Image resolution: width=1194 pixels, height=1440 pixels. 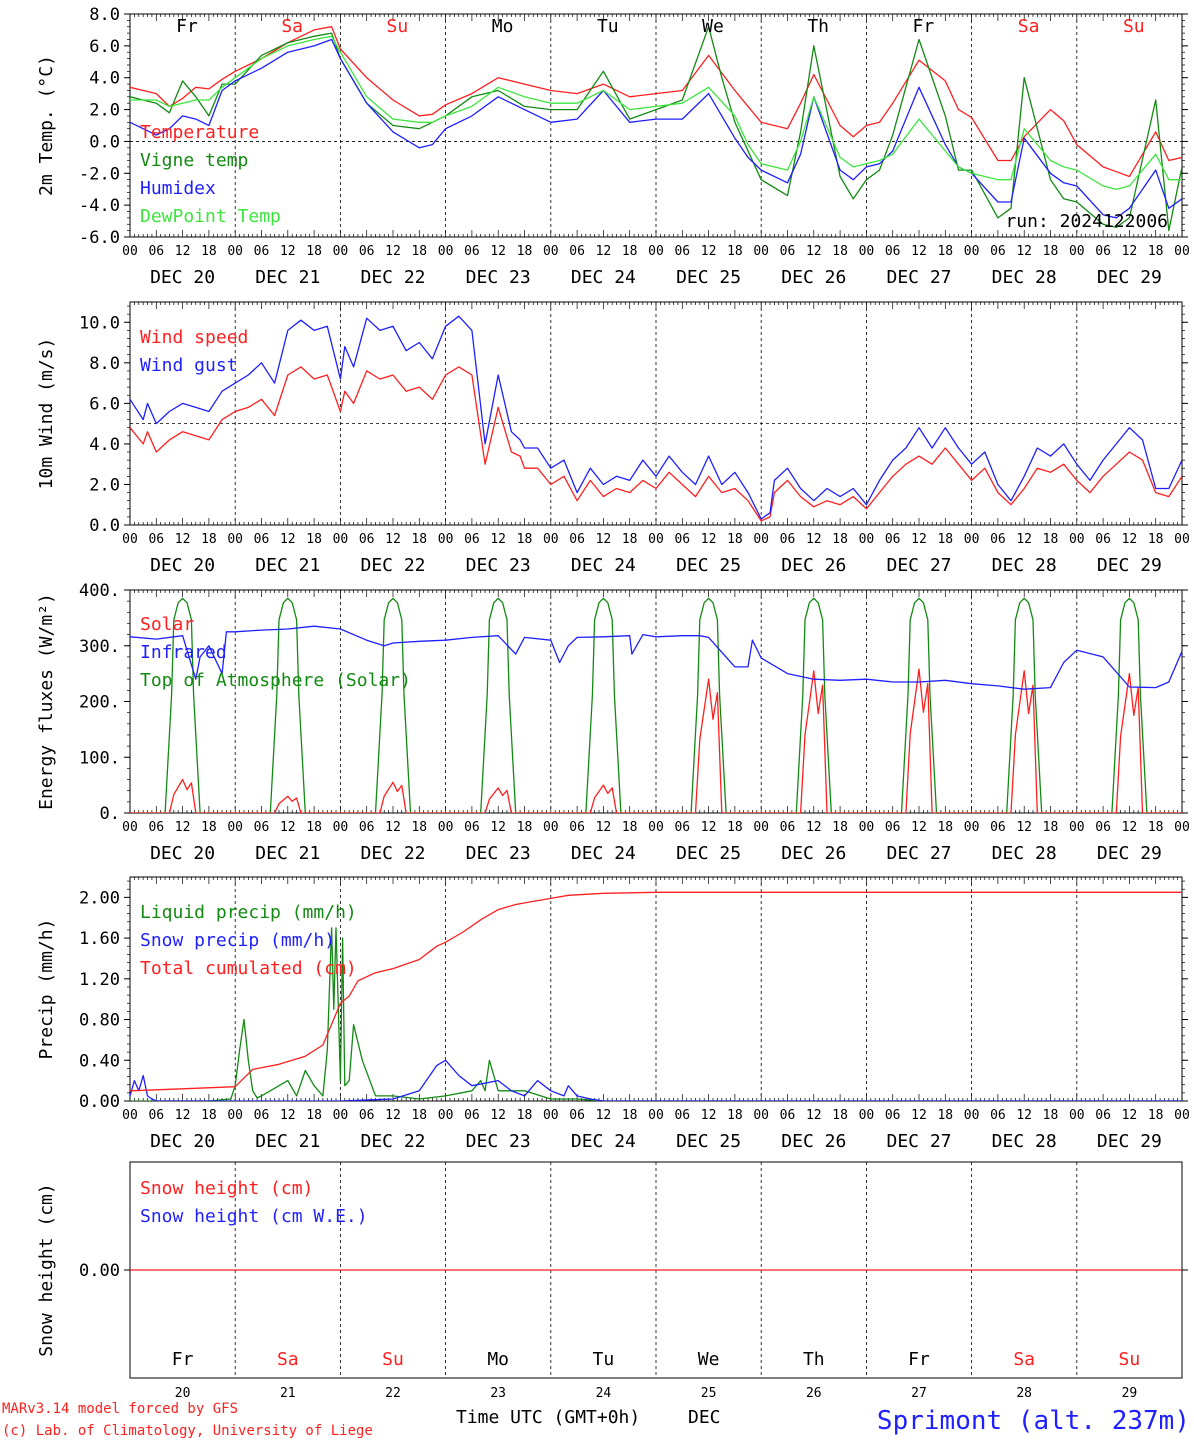 I want to click on legend-entry: Top of Atmosphere (Solar), so click(x=275, y=680).